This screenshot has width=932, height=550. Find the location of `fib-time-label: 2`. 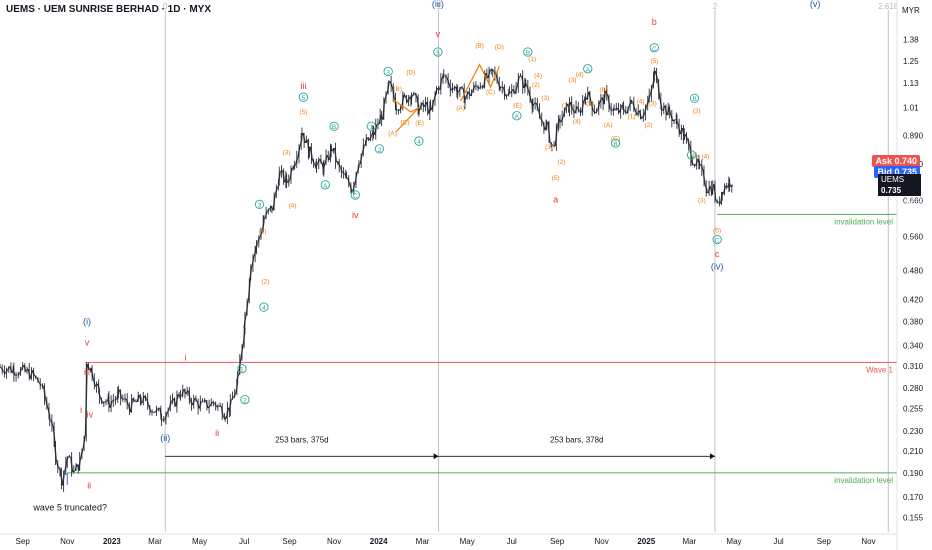

fib-time-label: 2 is located at coordinates (715, 6).